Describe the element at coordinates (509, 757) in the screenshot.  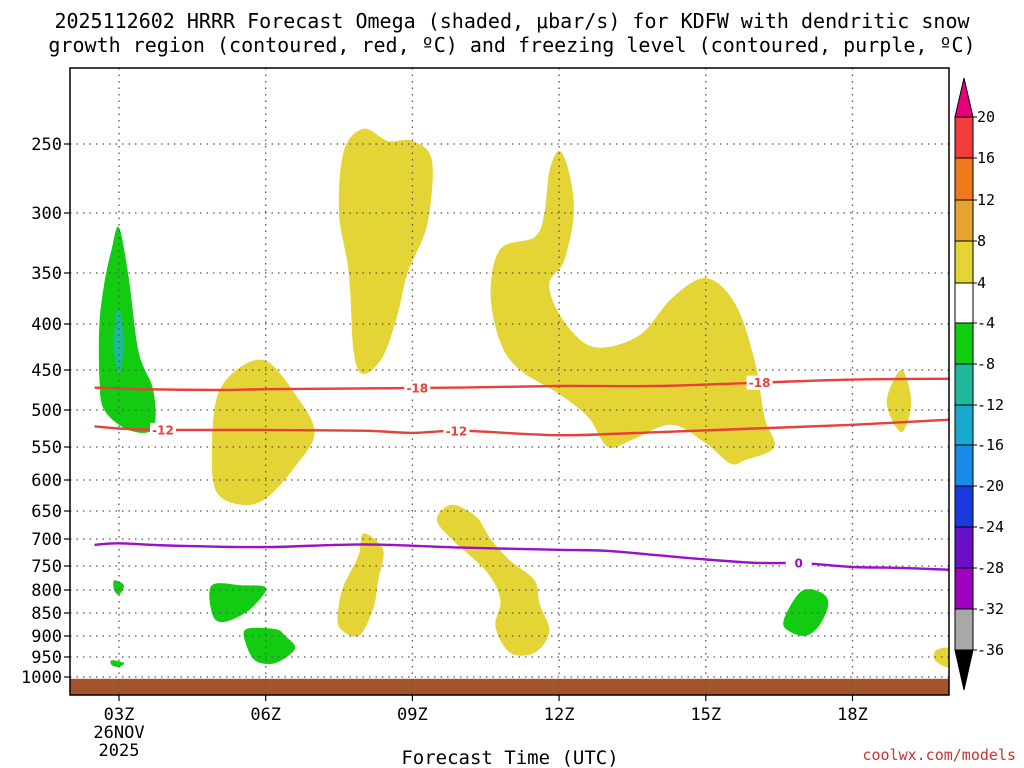
I see `x-axis-label: Forecast Time (UTC)` at that location.